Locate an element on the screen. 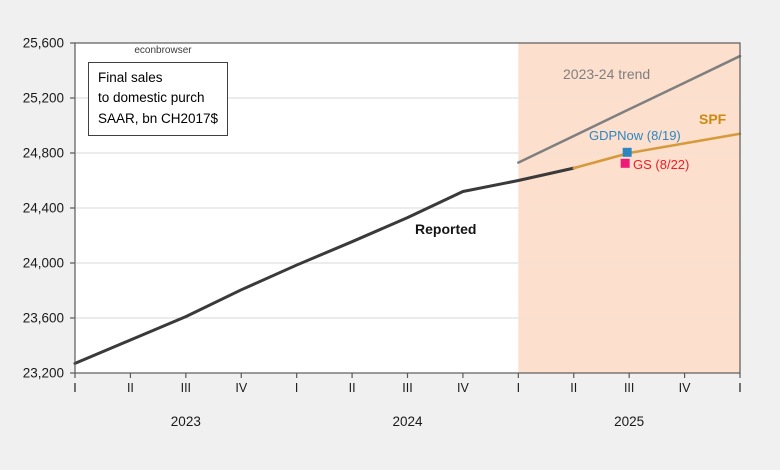 The width and height of the screenshot is (780, 470). note-box-line-3: SAAR, bn CH2017$ is located at coordinates (158, 118).